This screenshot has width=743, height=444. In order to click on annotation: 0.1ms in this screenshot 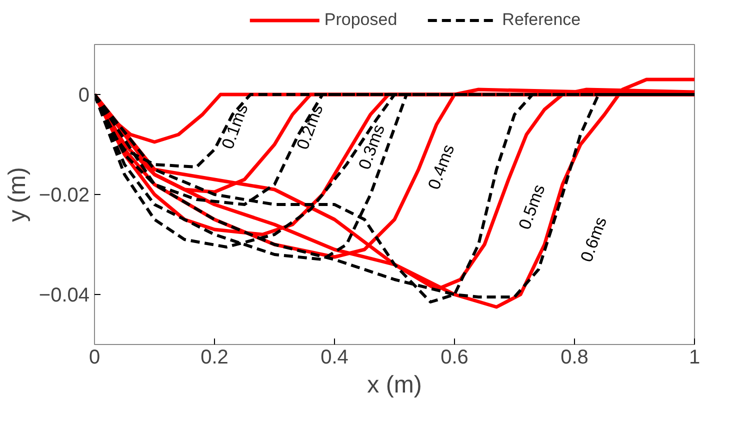, I will do `click(235, 126)`.